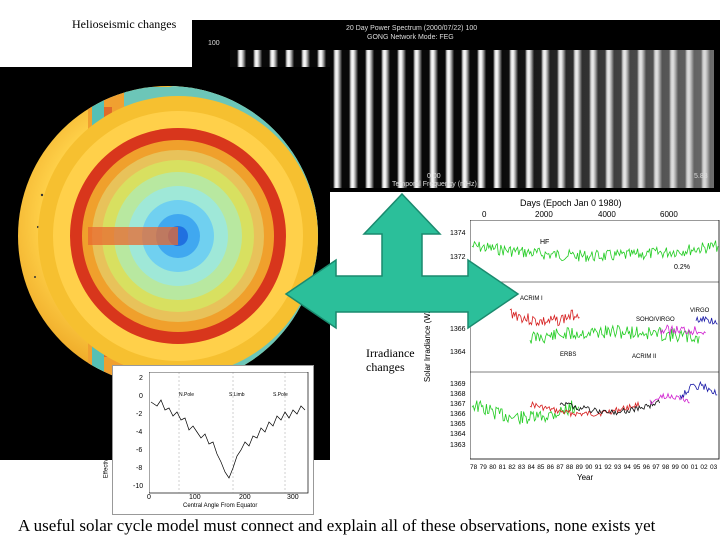  I want to click on surface-annotation-npole: N.Pole, so click(187, 395).